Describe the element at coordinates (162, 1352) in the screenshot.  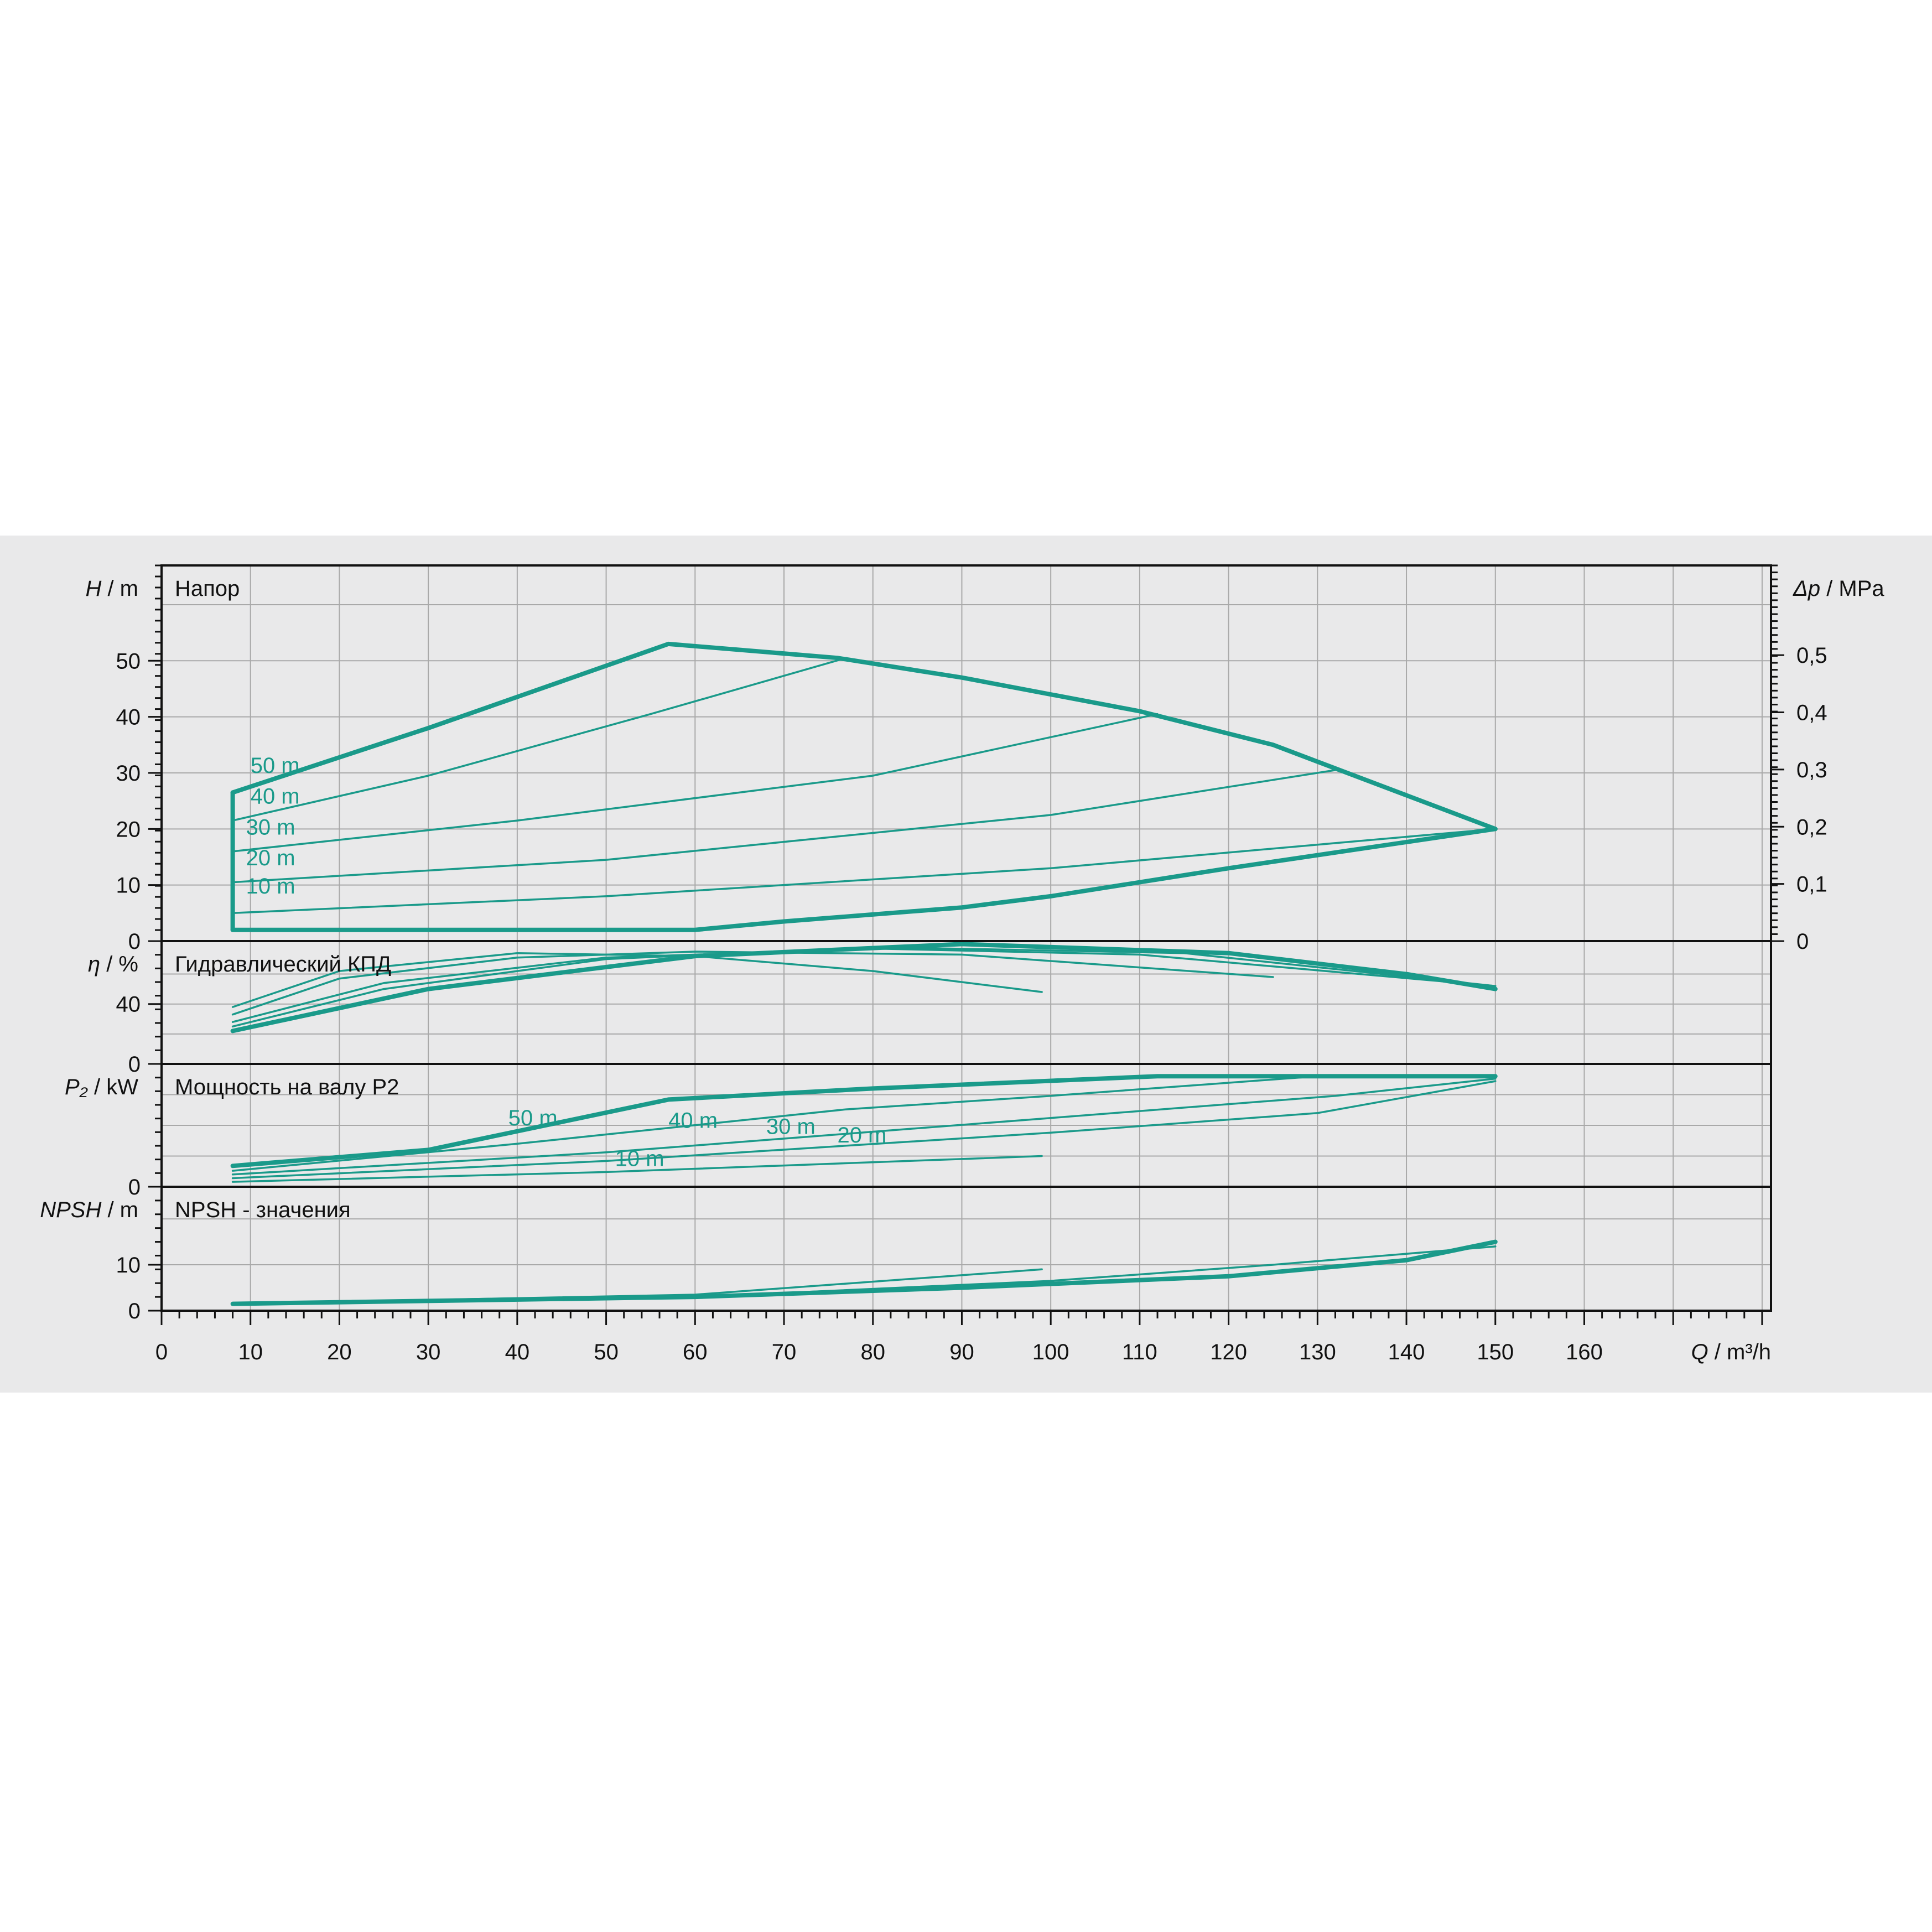
I see `x-tick-label: 0` at that location.